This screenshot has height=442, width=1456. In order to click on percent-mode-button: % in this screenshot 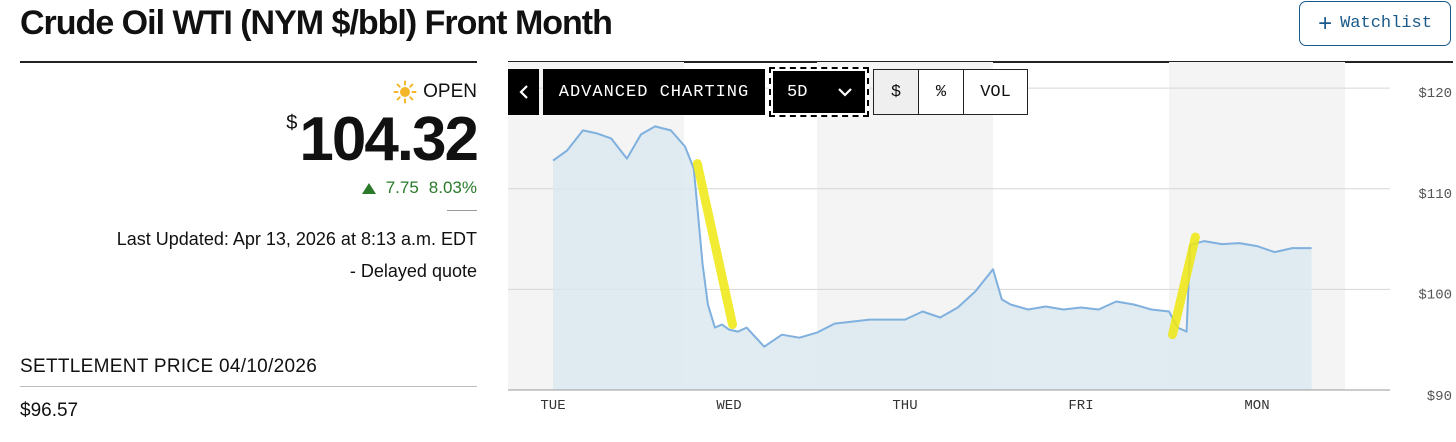, I will do `click(940, 92)`.